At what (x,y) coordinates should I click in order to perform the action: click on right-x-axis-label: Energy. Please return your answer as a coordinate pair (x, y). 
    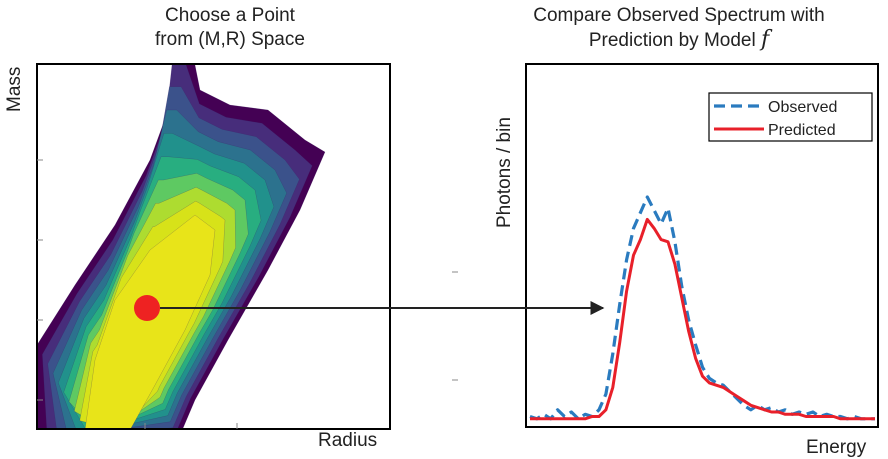
    Looking at the image, I should click on (836, 447).